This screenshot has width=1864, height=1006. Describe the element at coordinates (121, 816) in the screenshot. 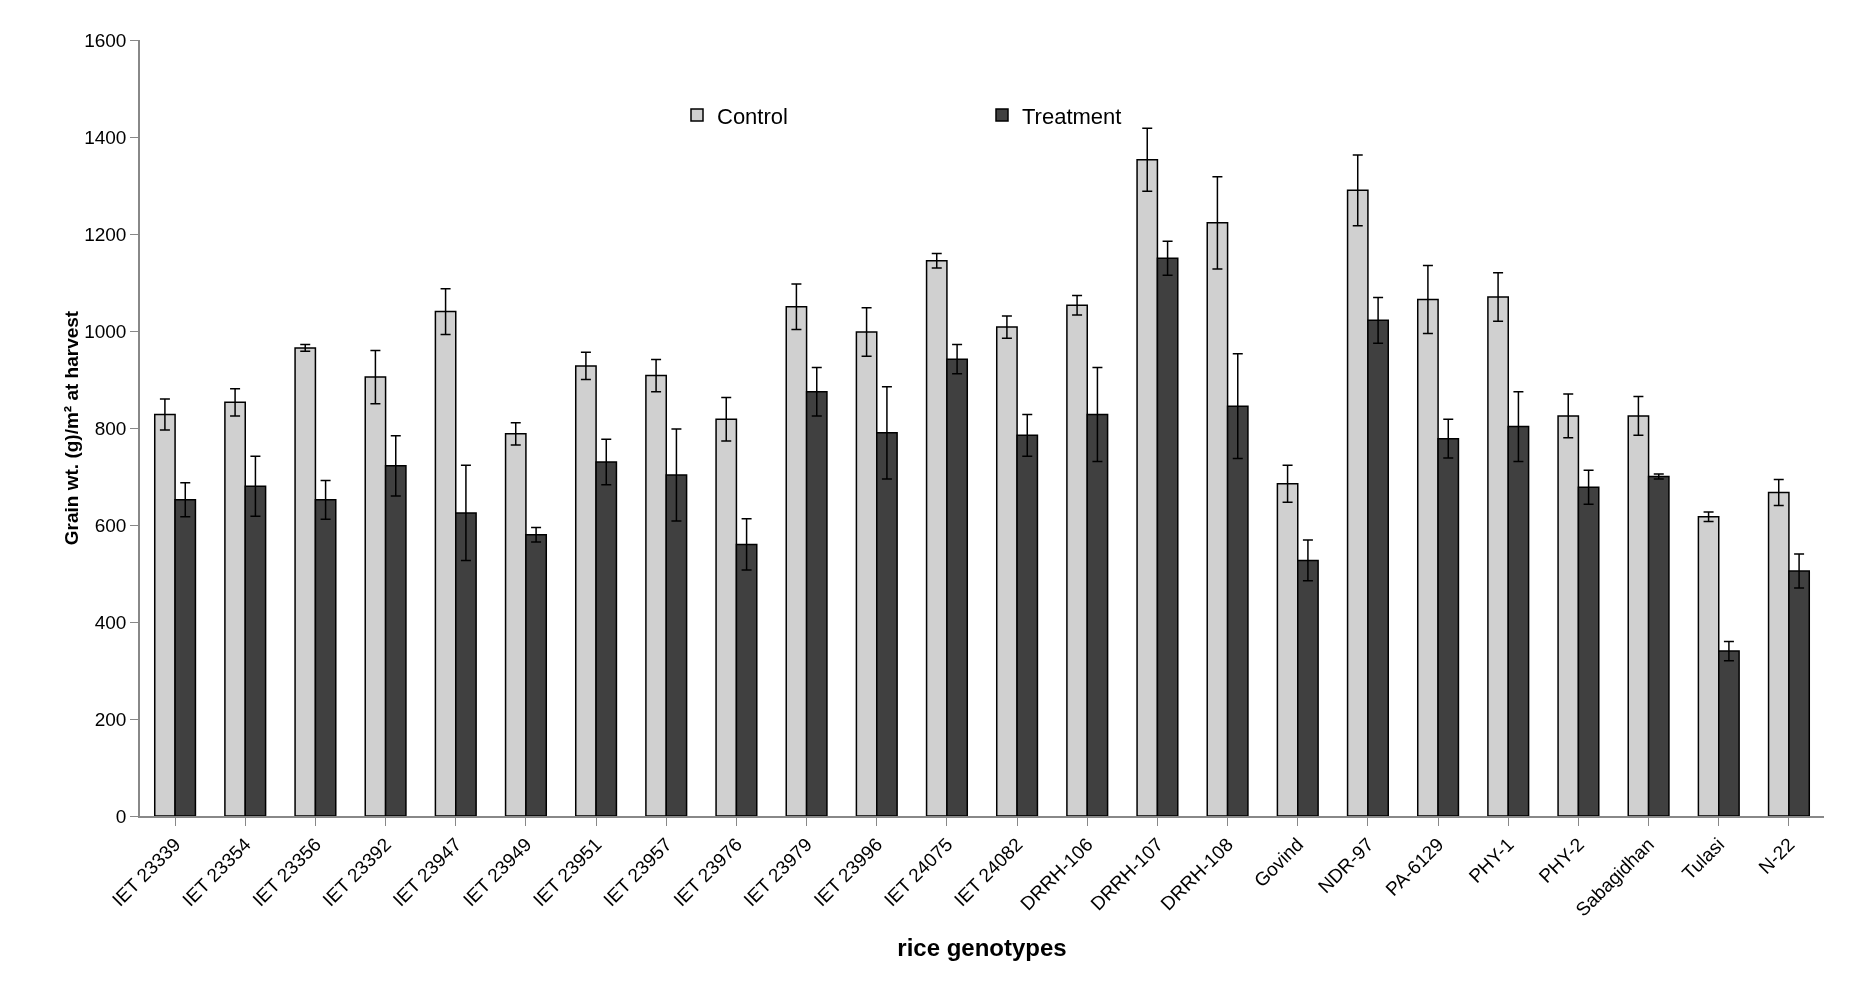

I see `y-tick-label: 0` at that location.